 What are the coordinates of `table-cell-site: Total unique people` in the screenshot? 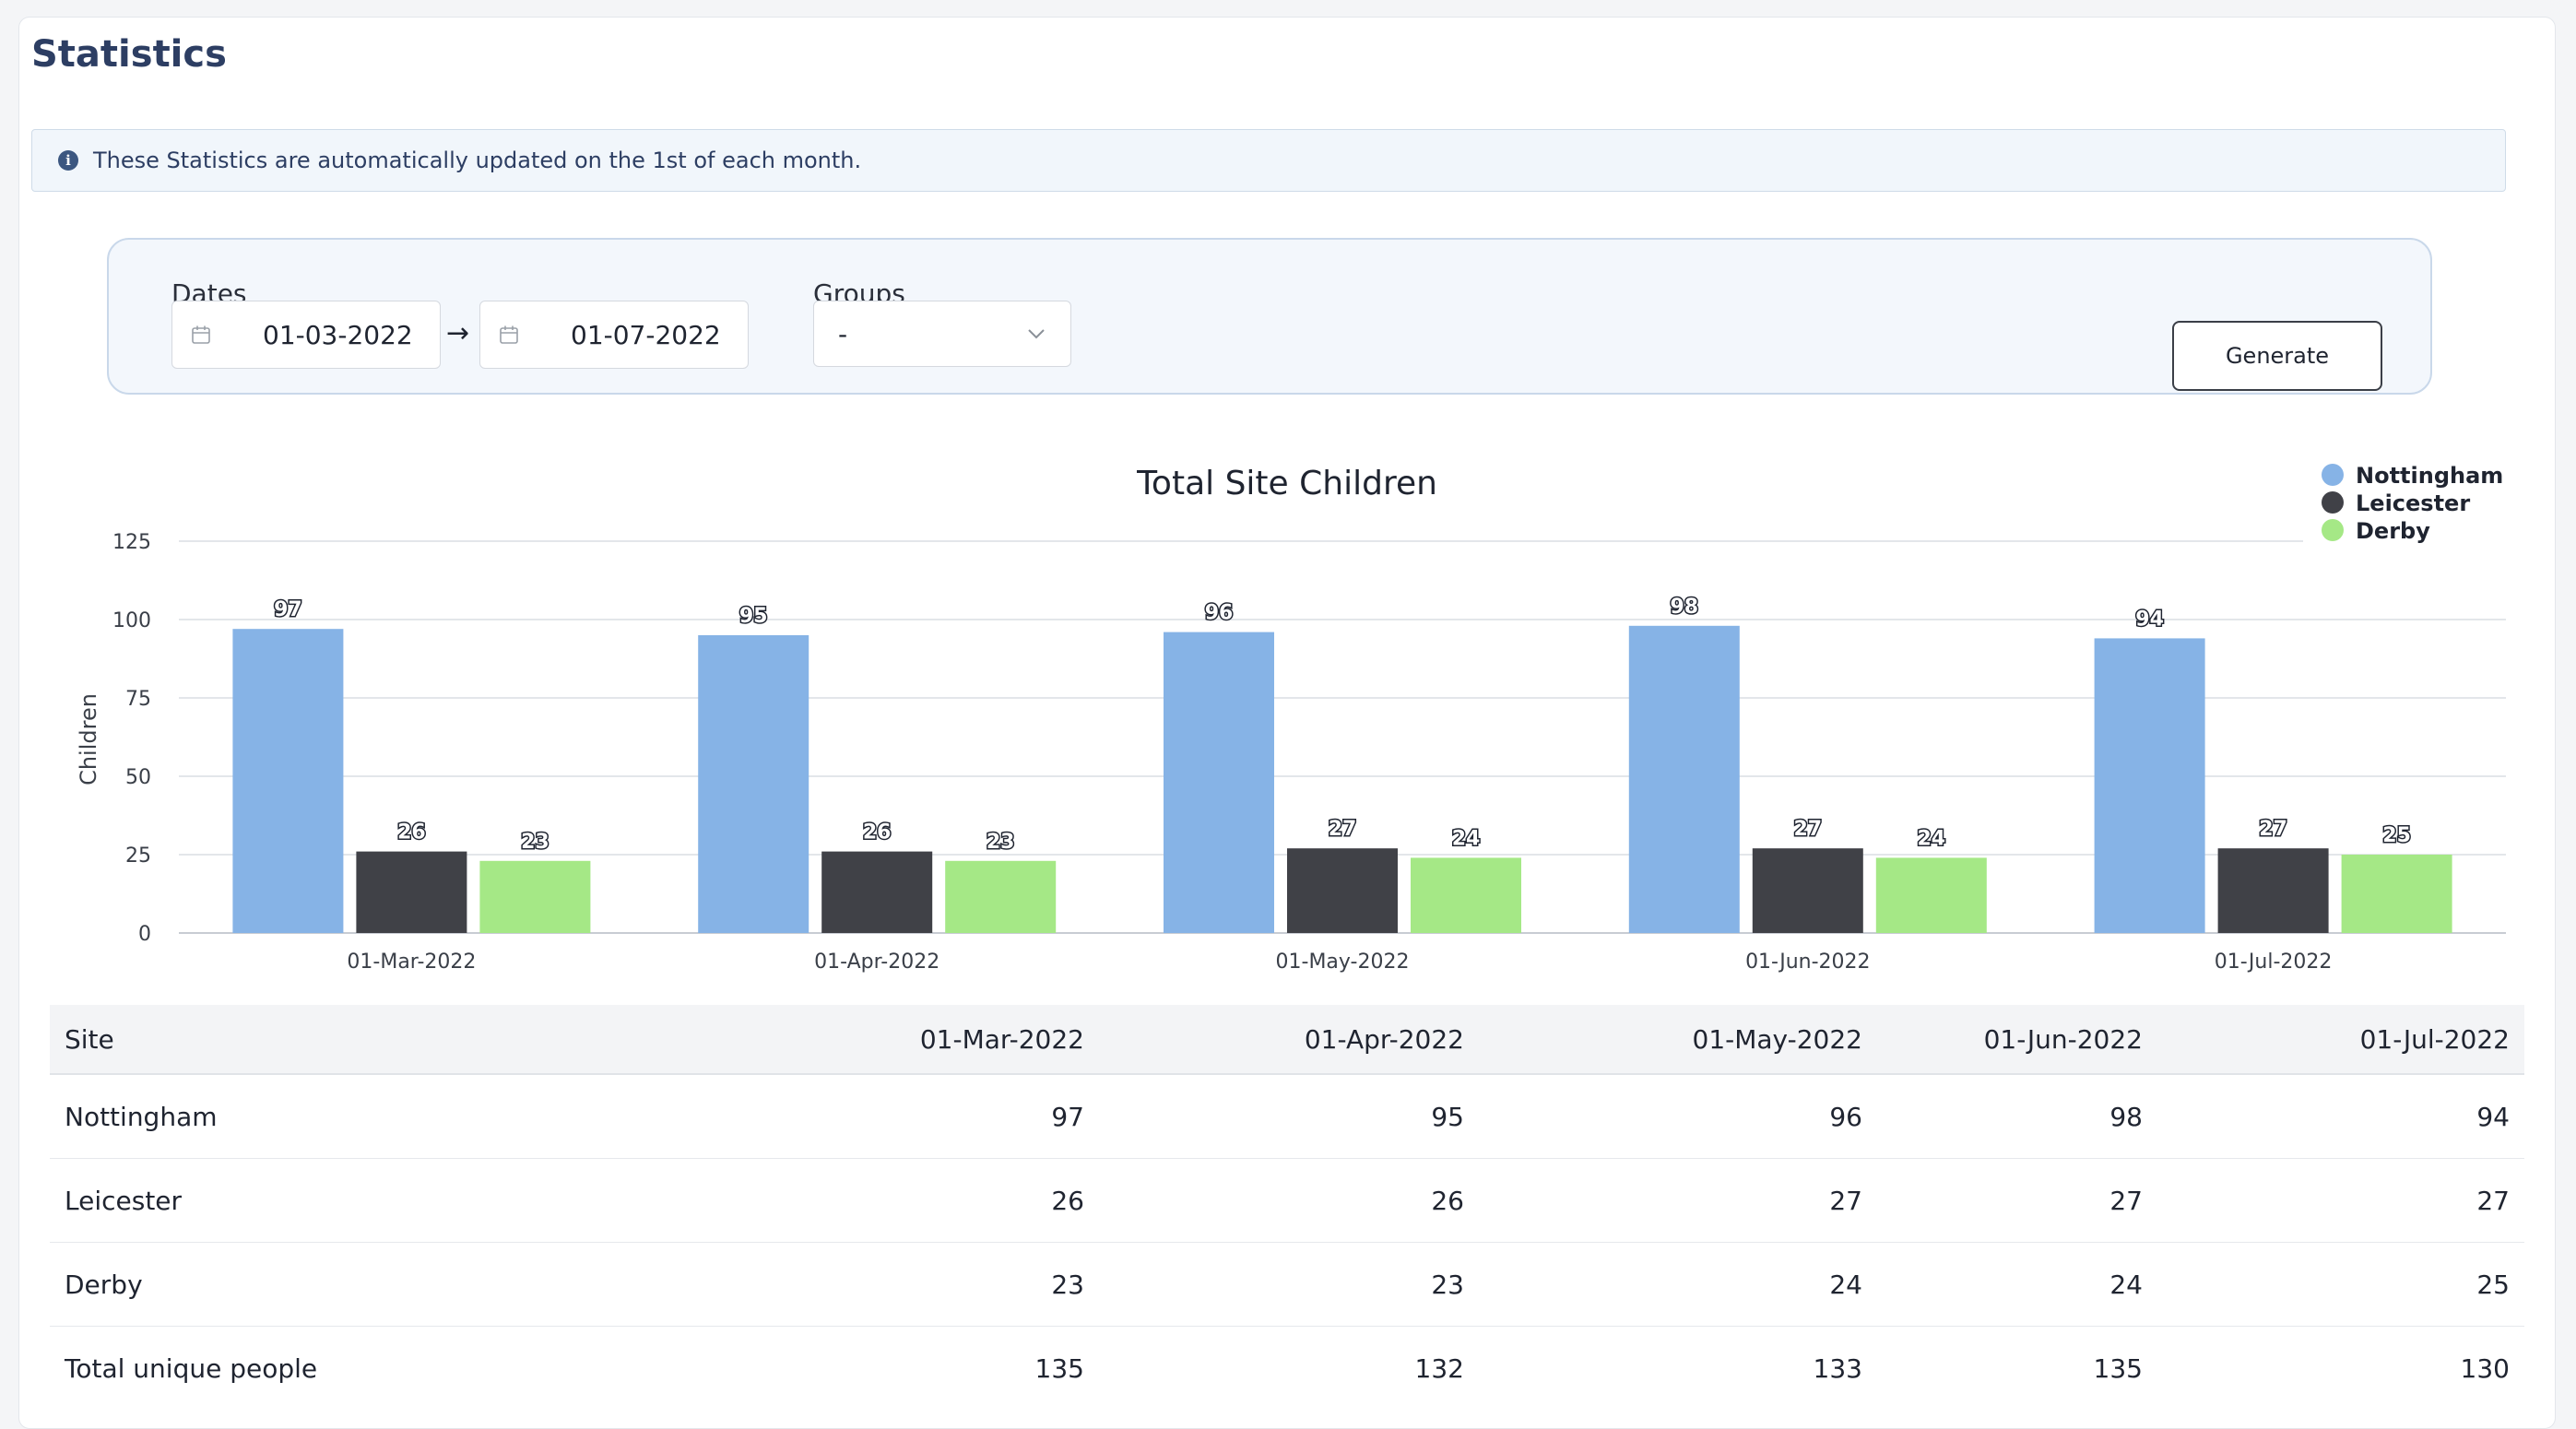 It's located at (191, 1368).